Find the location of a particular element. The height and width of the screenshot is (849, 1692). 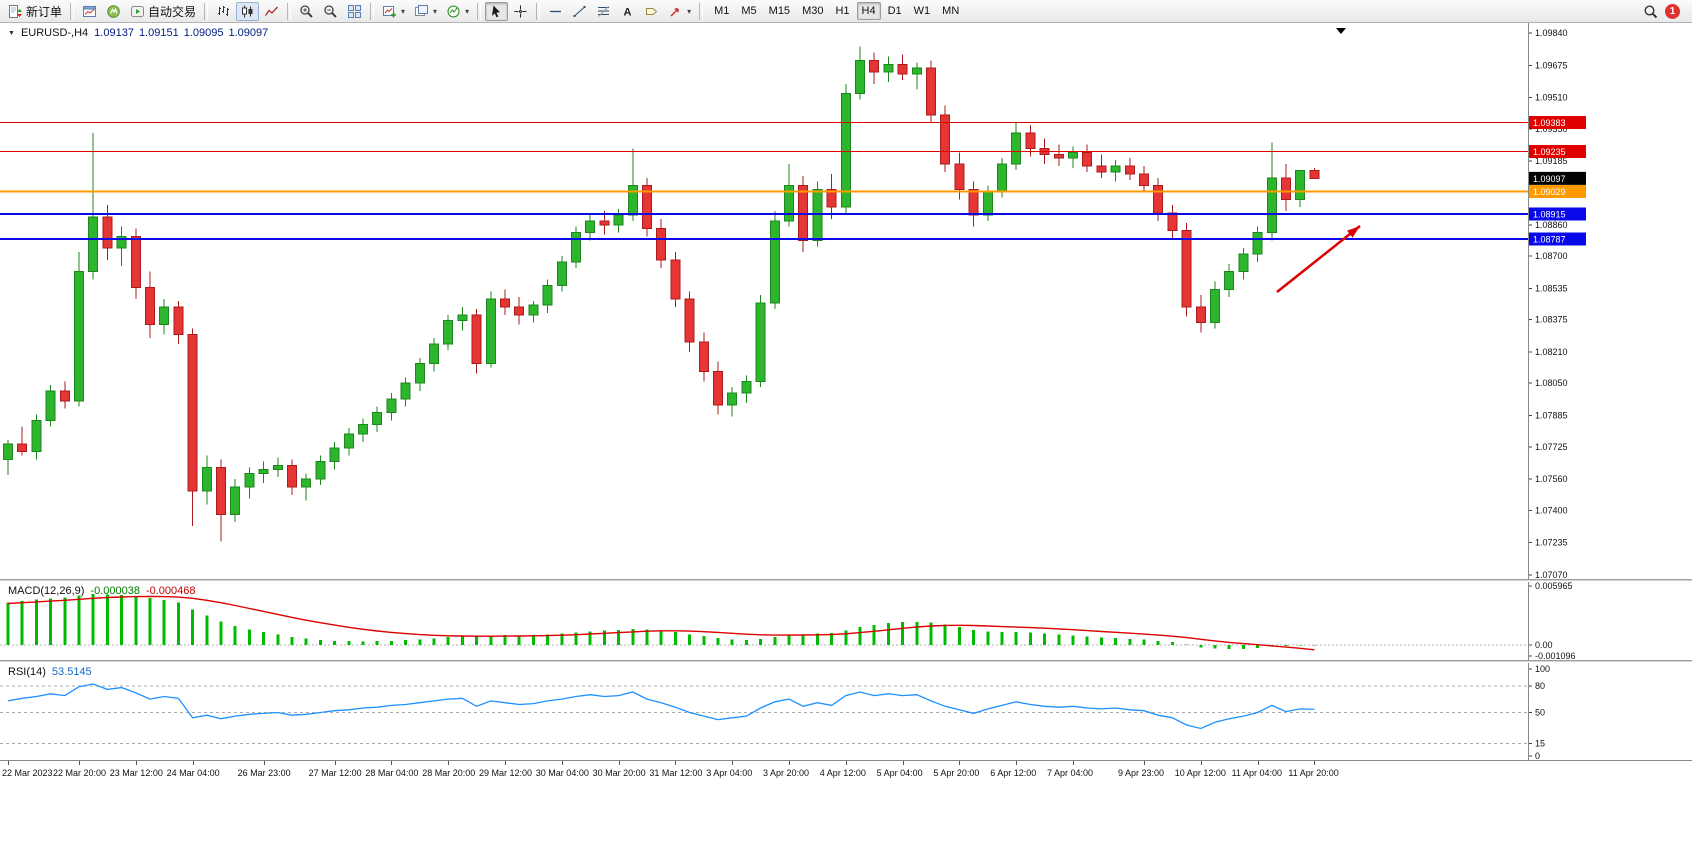

label-button is located at coordinates (651, 11).